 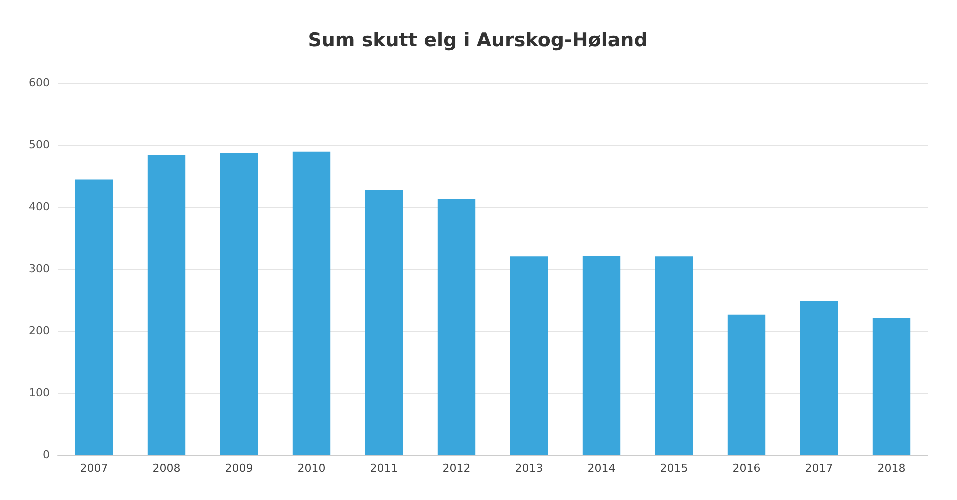 What do you see at coordinates (39, 145) in the screenshot?
I see `y-tick-label: 500` at bounding box center [39, 145].